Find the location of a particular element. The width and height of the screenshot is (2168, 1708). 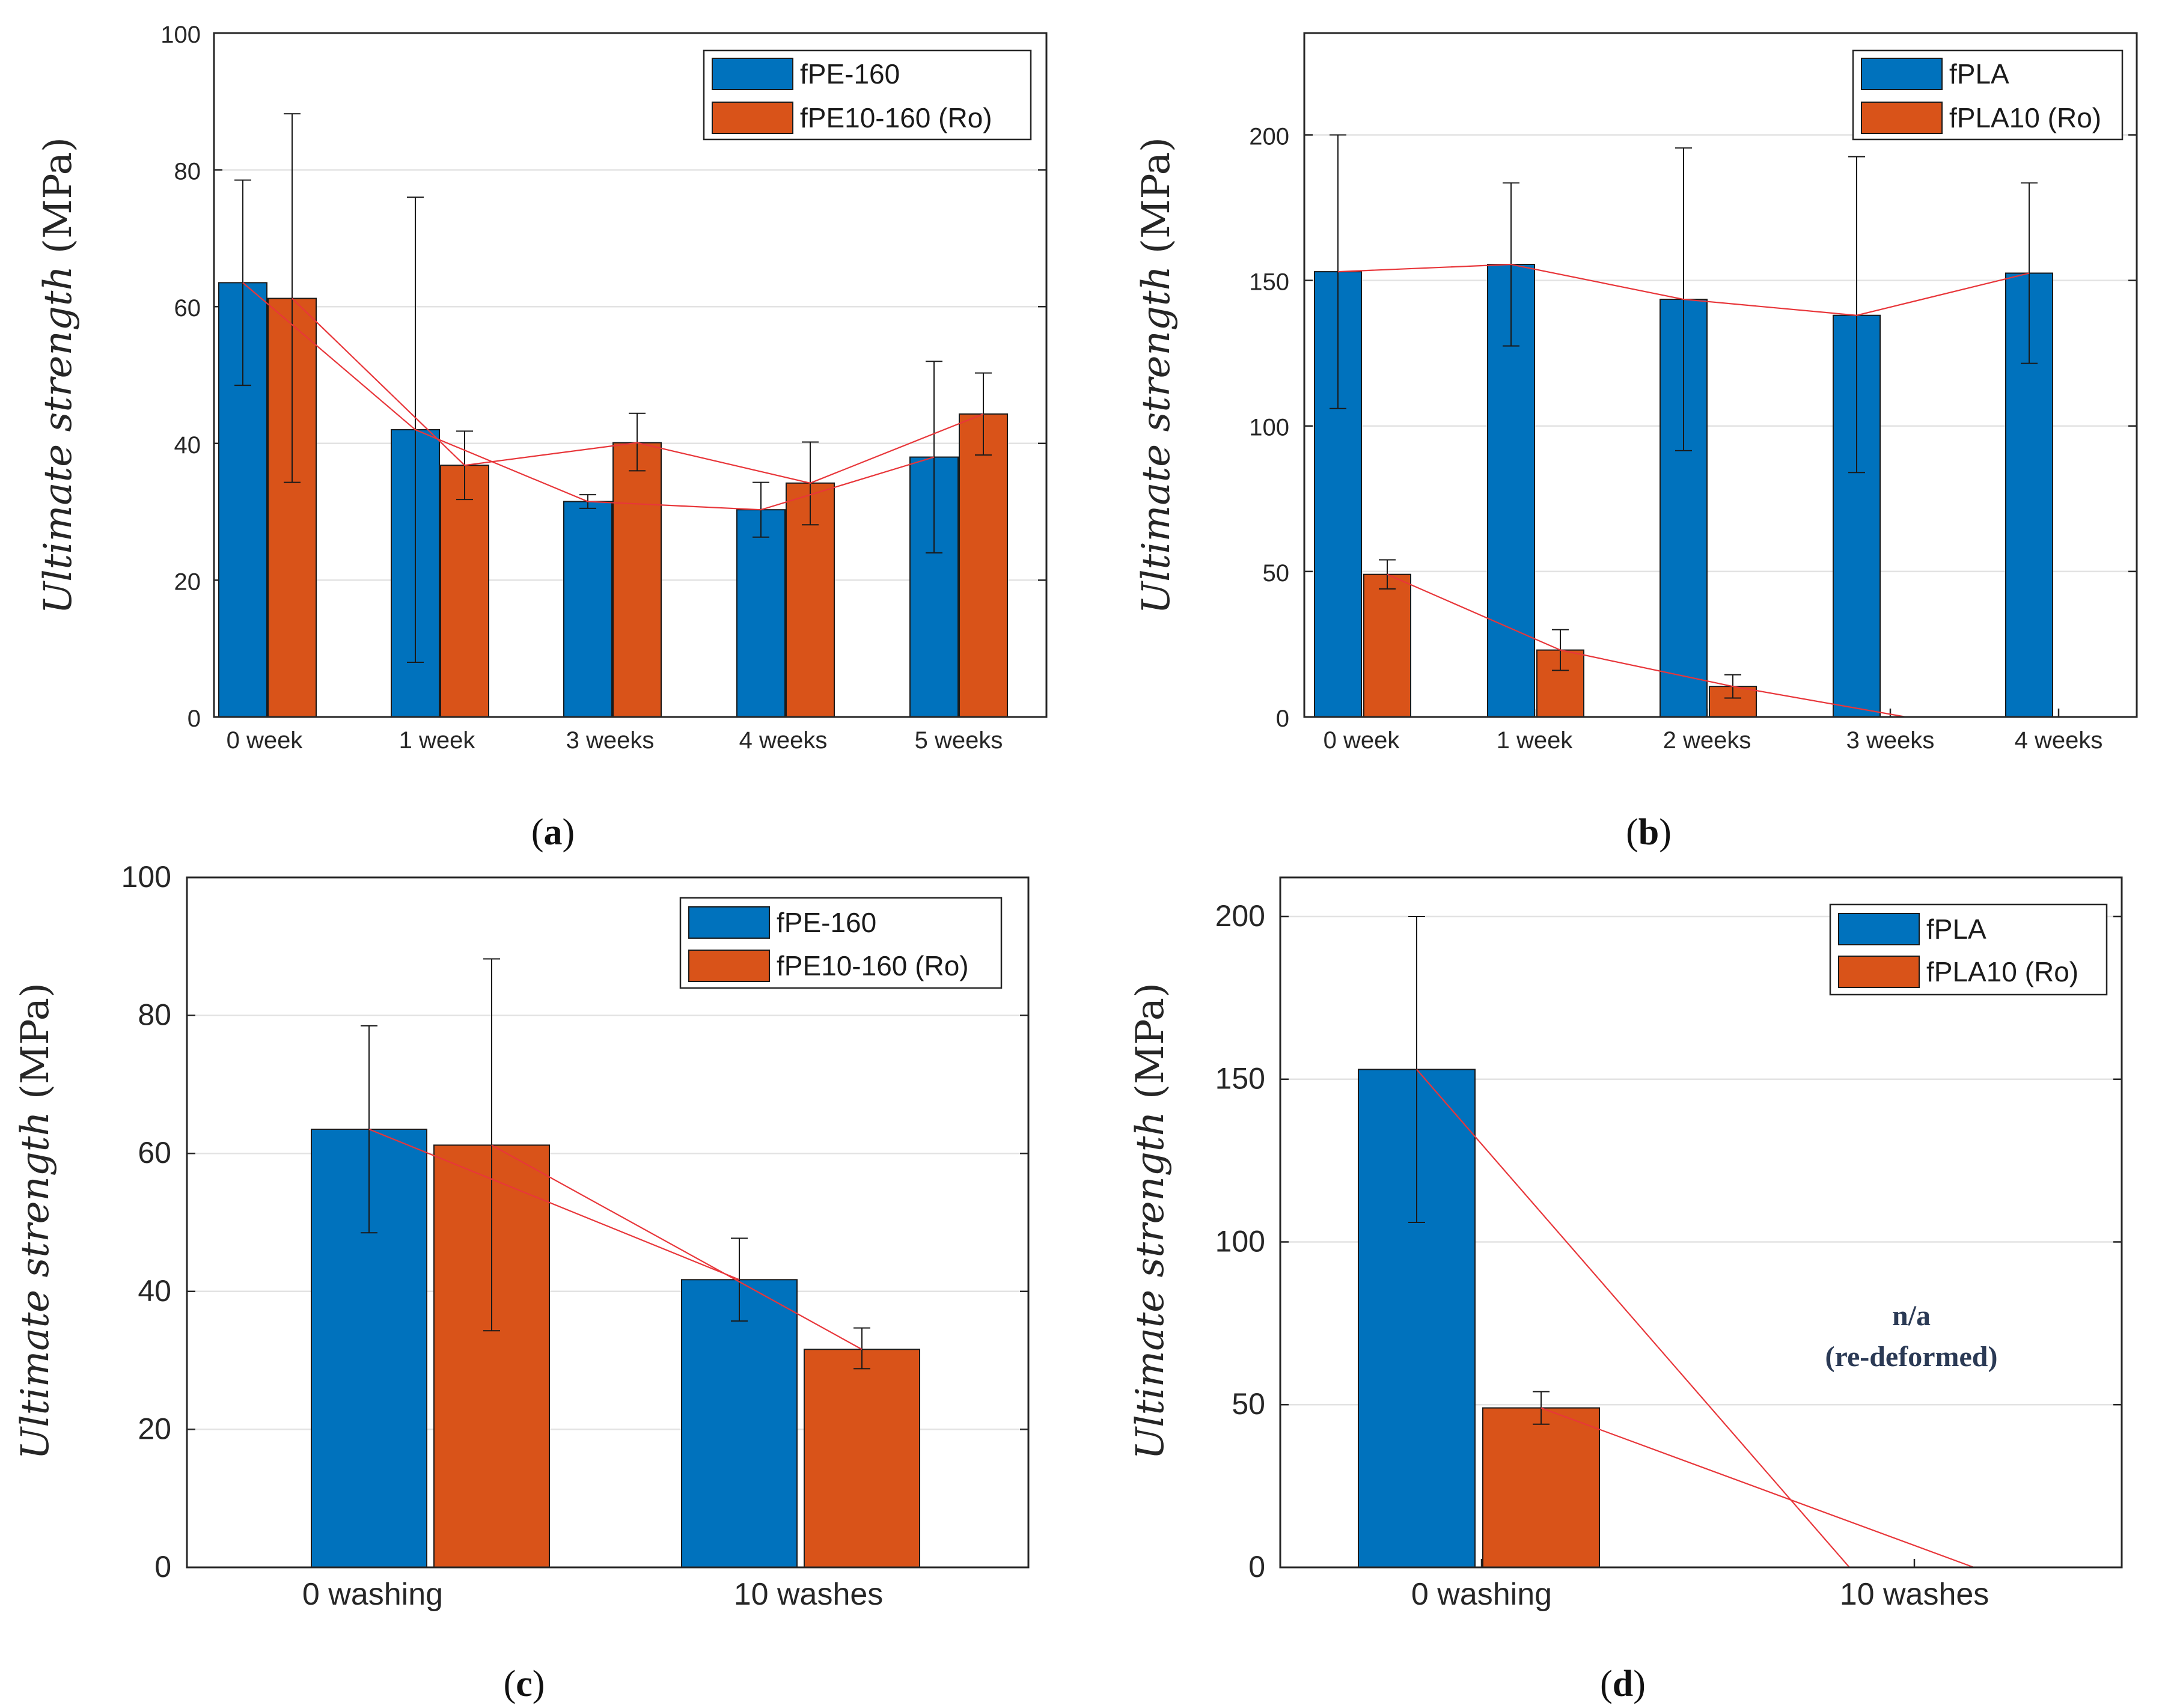

panel-caption: (b) is located at coordinates (1649, 833).